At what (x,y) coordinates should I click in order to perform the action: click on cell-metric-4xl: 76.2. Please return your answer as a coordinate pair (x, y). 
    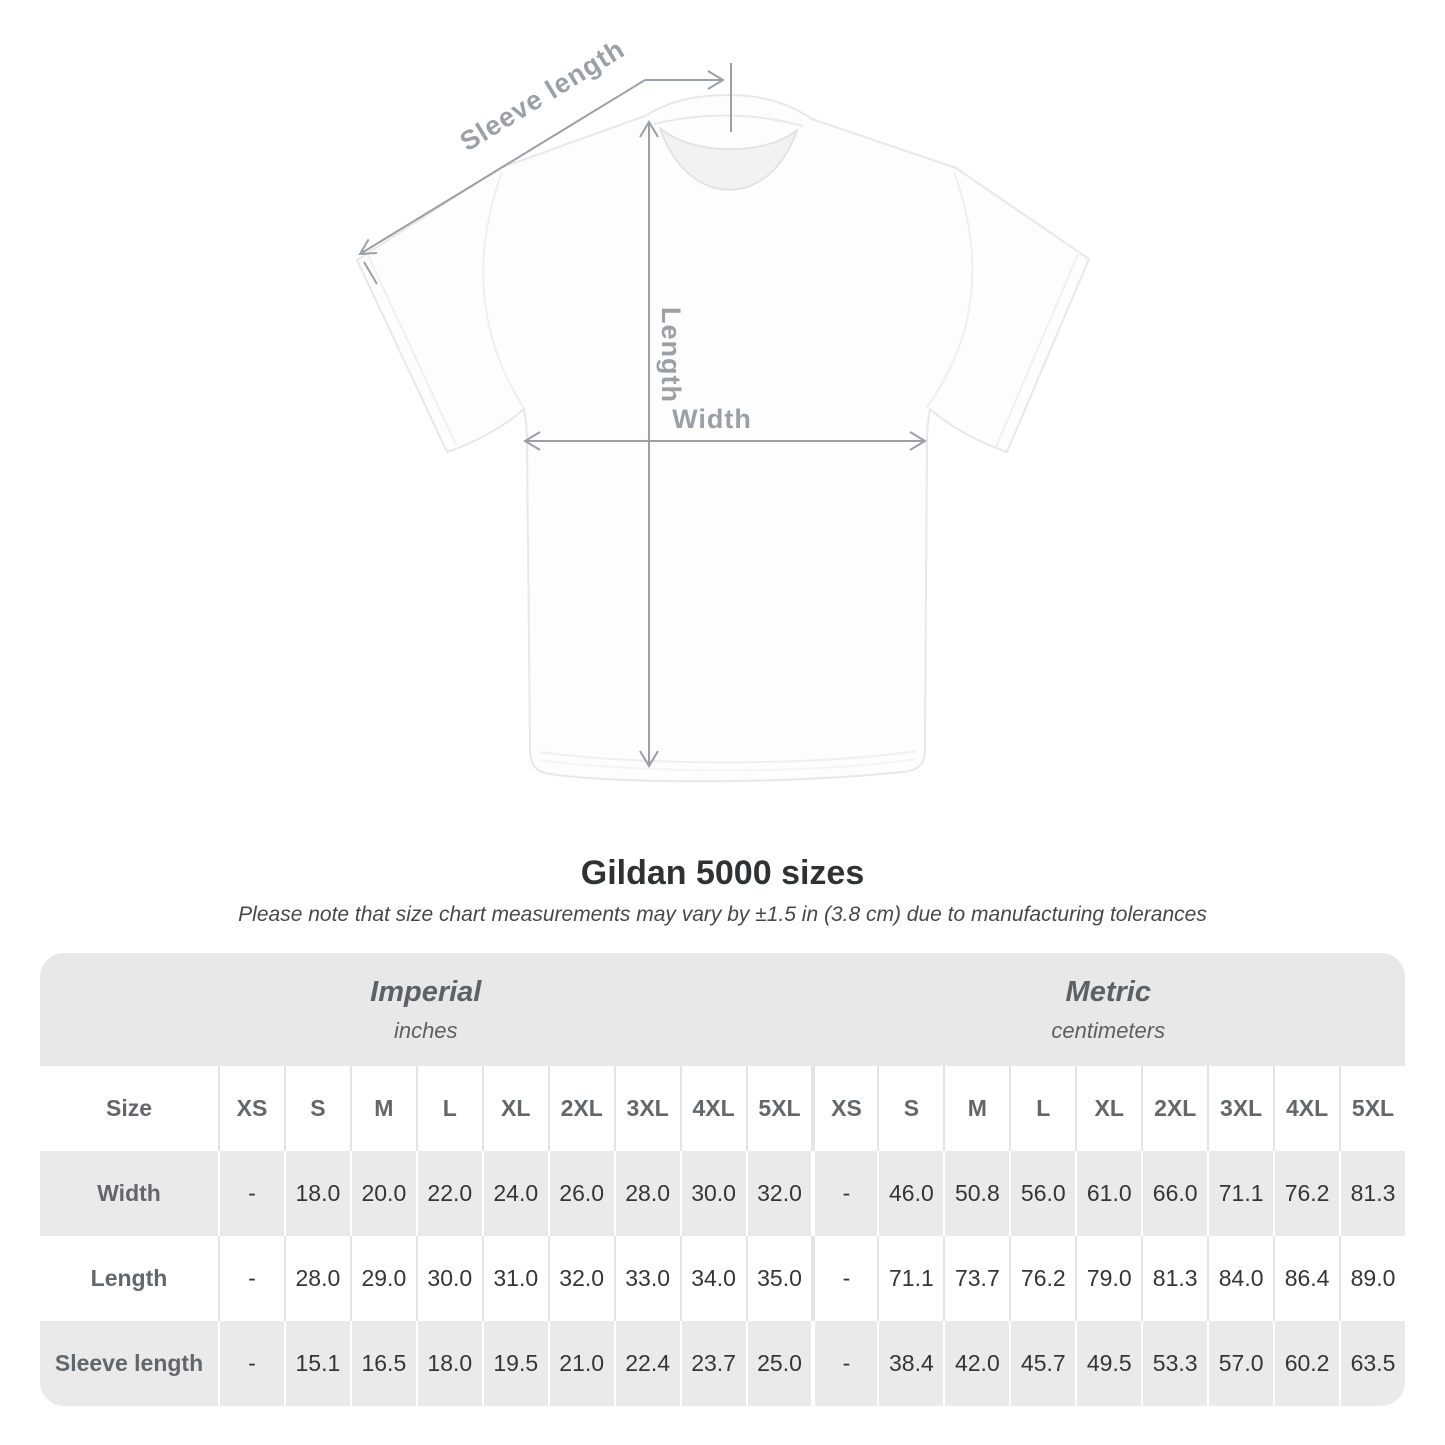
    Looking at the image, I should click on (1306, 1193).